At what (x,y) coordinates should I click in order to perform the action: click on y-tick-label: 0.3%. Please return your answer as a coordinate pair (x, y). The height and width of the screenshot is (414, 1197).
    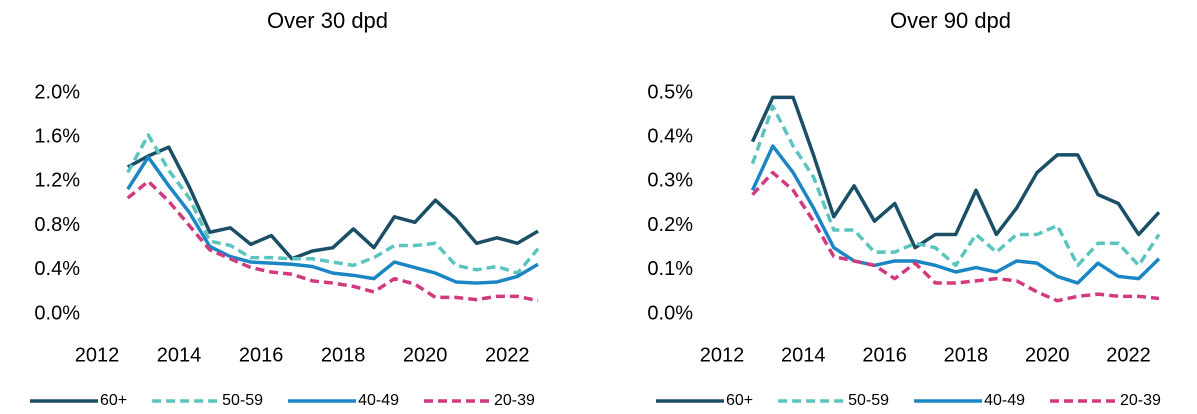
    Looking at the image, I should click on (670, 181).